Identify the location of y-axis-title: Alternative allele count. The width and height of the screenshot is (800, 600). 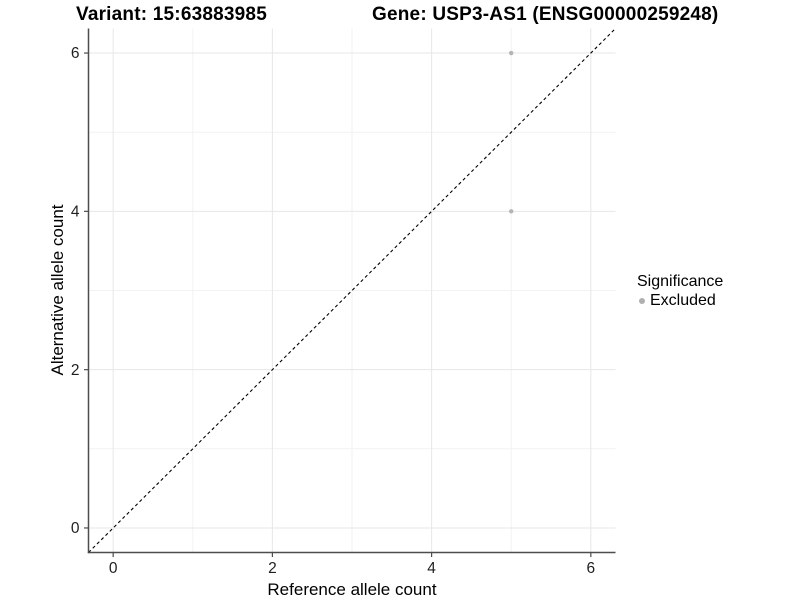
(57, 290).